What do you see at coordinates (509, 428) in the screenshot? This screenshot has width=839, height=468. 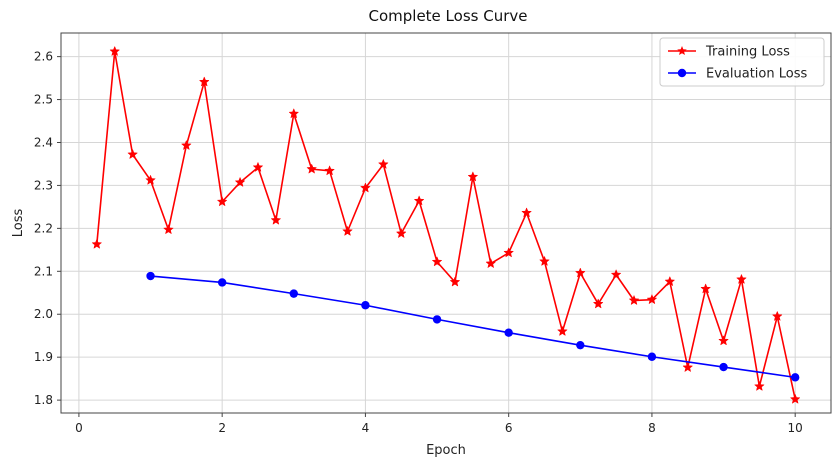 I see `x-tick-label: 6` at bounding box center [509, 428].